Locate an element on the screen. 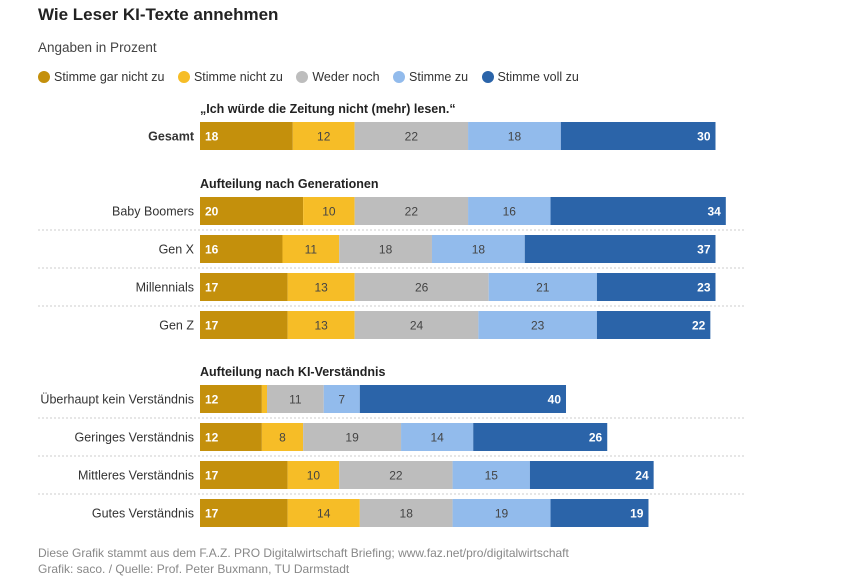 The image size is (858, 587). data-label: 20 is located at coordinates (212, 212).